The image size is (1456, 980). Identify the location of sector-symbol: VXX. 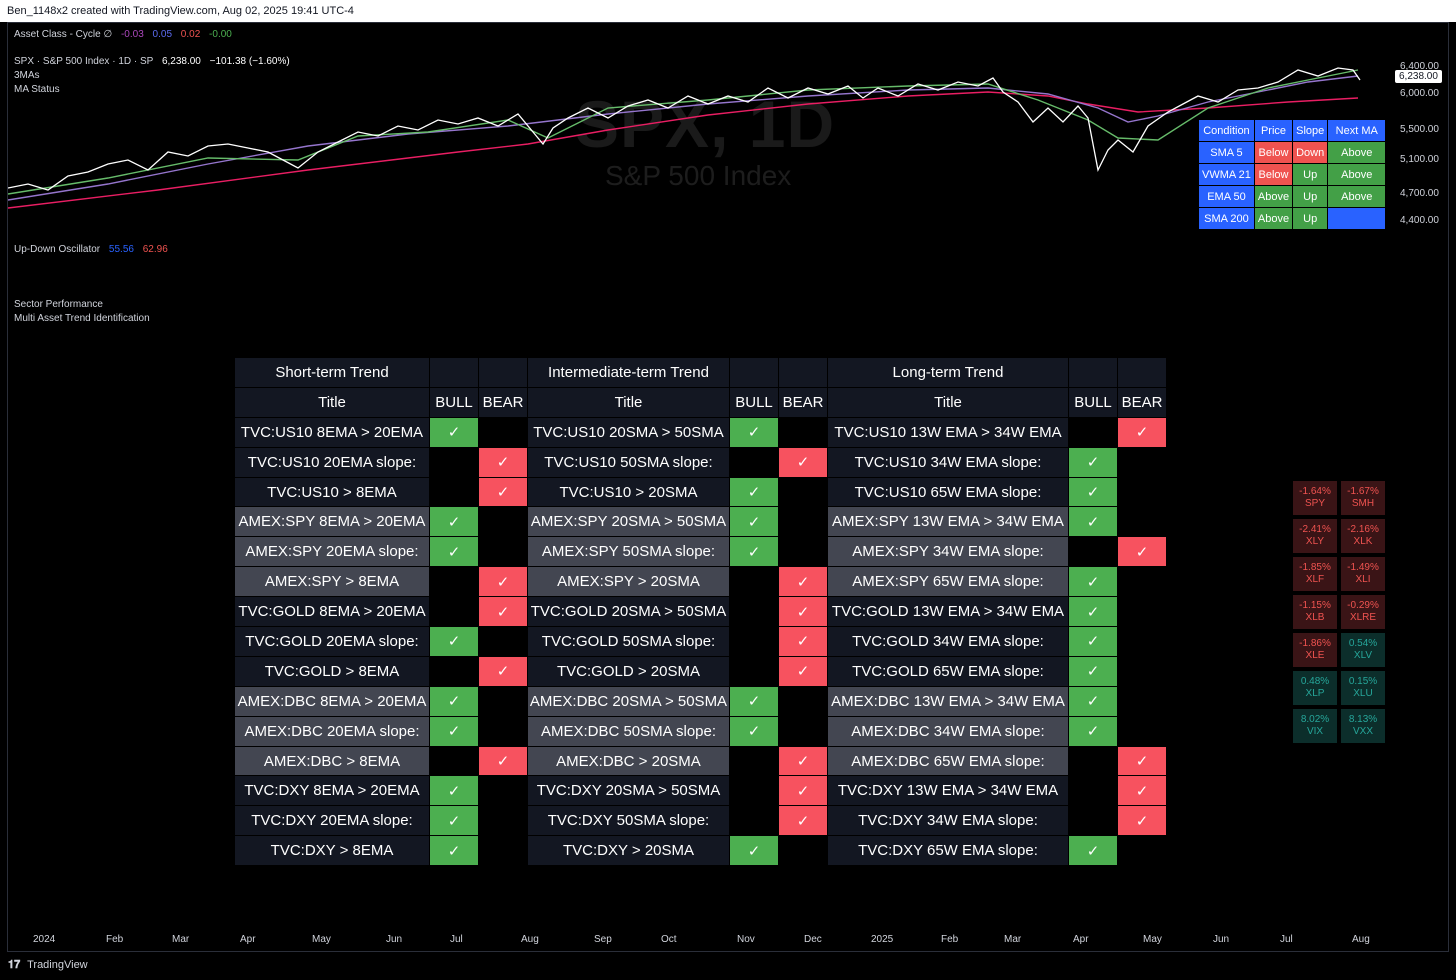
(1362, 731).